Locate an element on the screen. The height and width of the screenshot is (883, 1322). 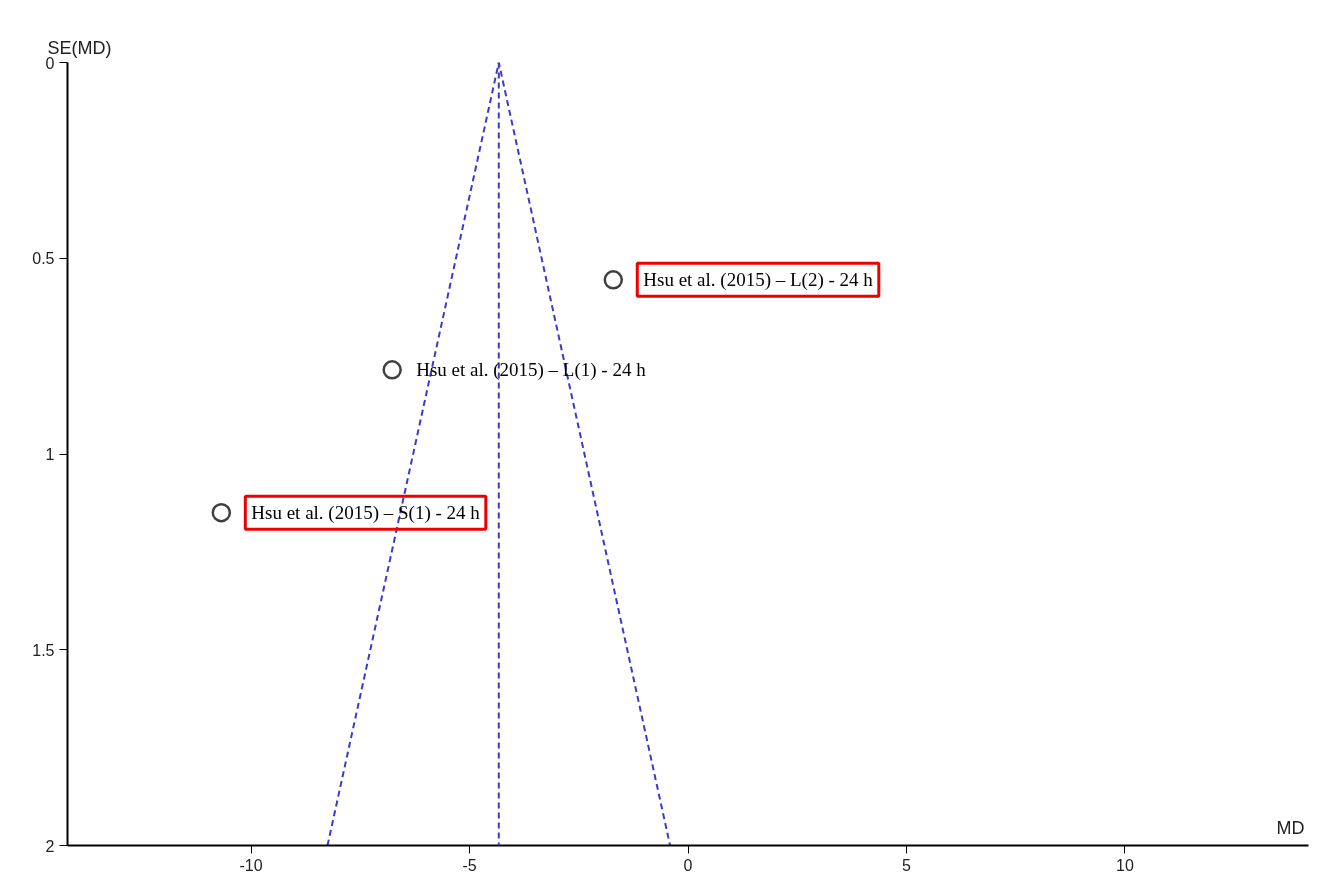
x-axis-title: MD is located at coordinates (1290, 827).